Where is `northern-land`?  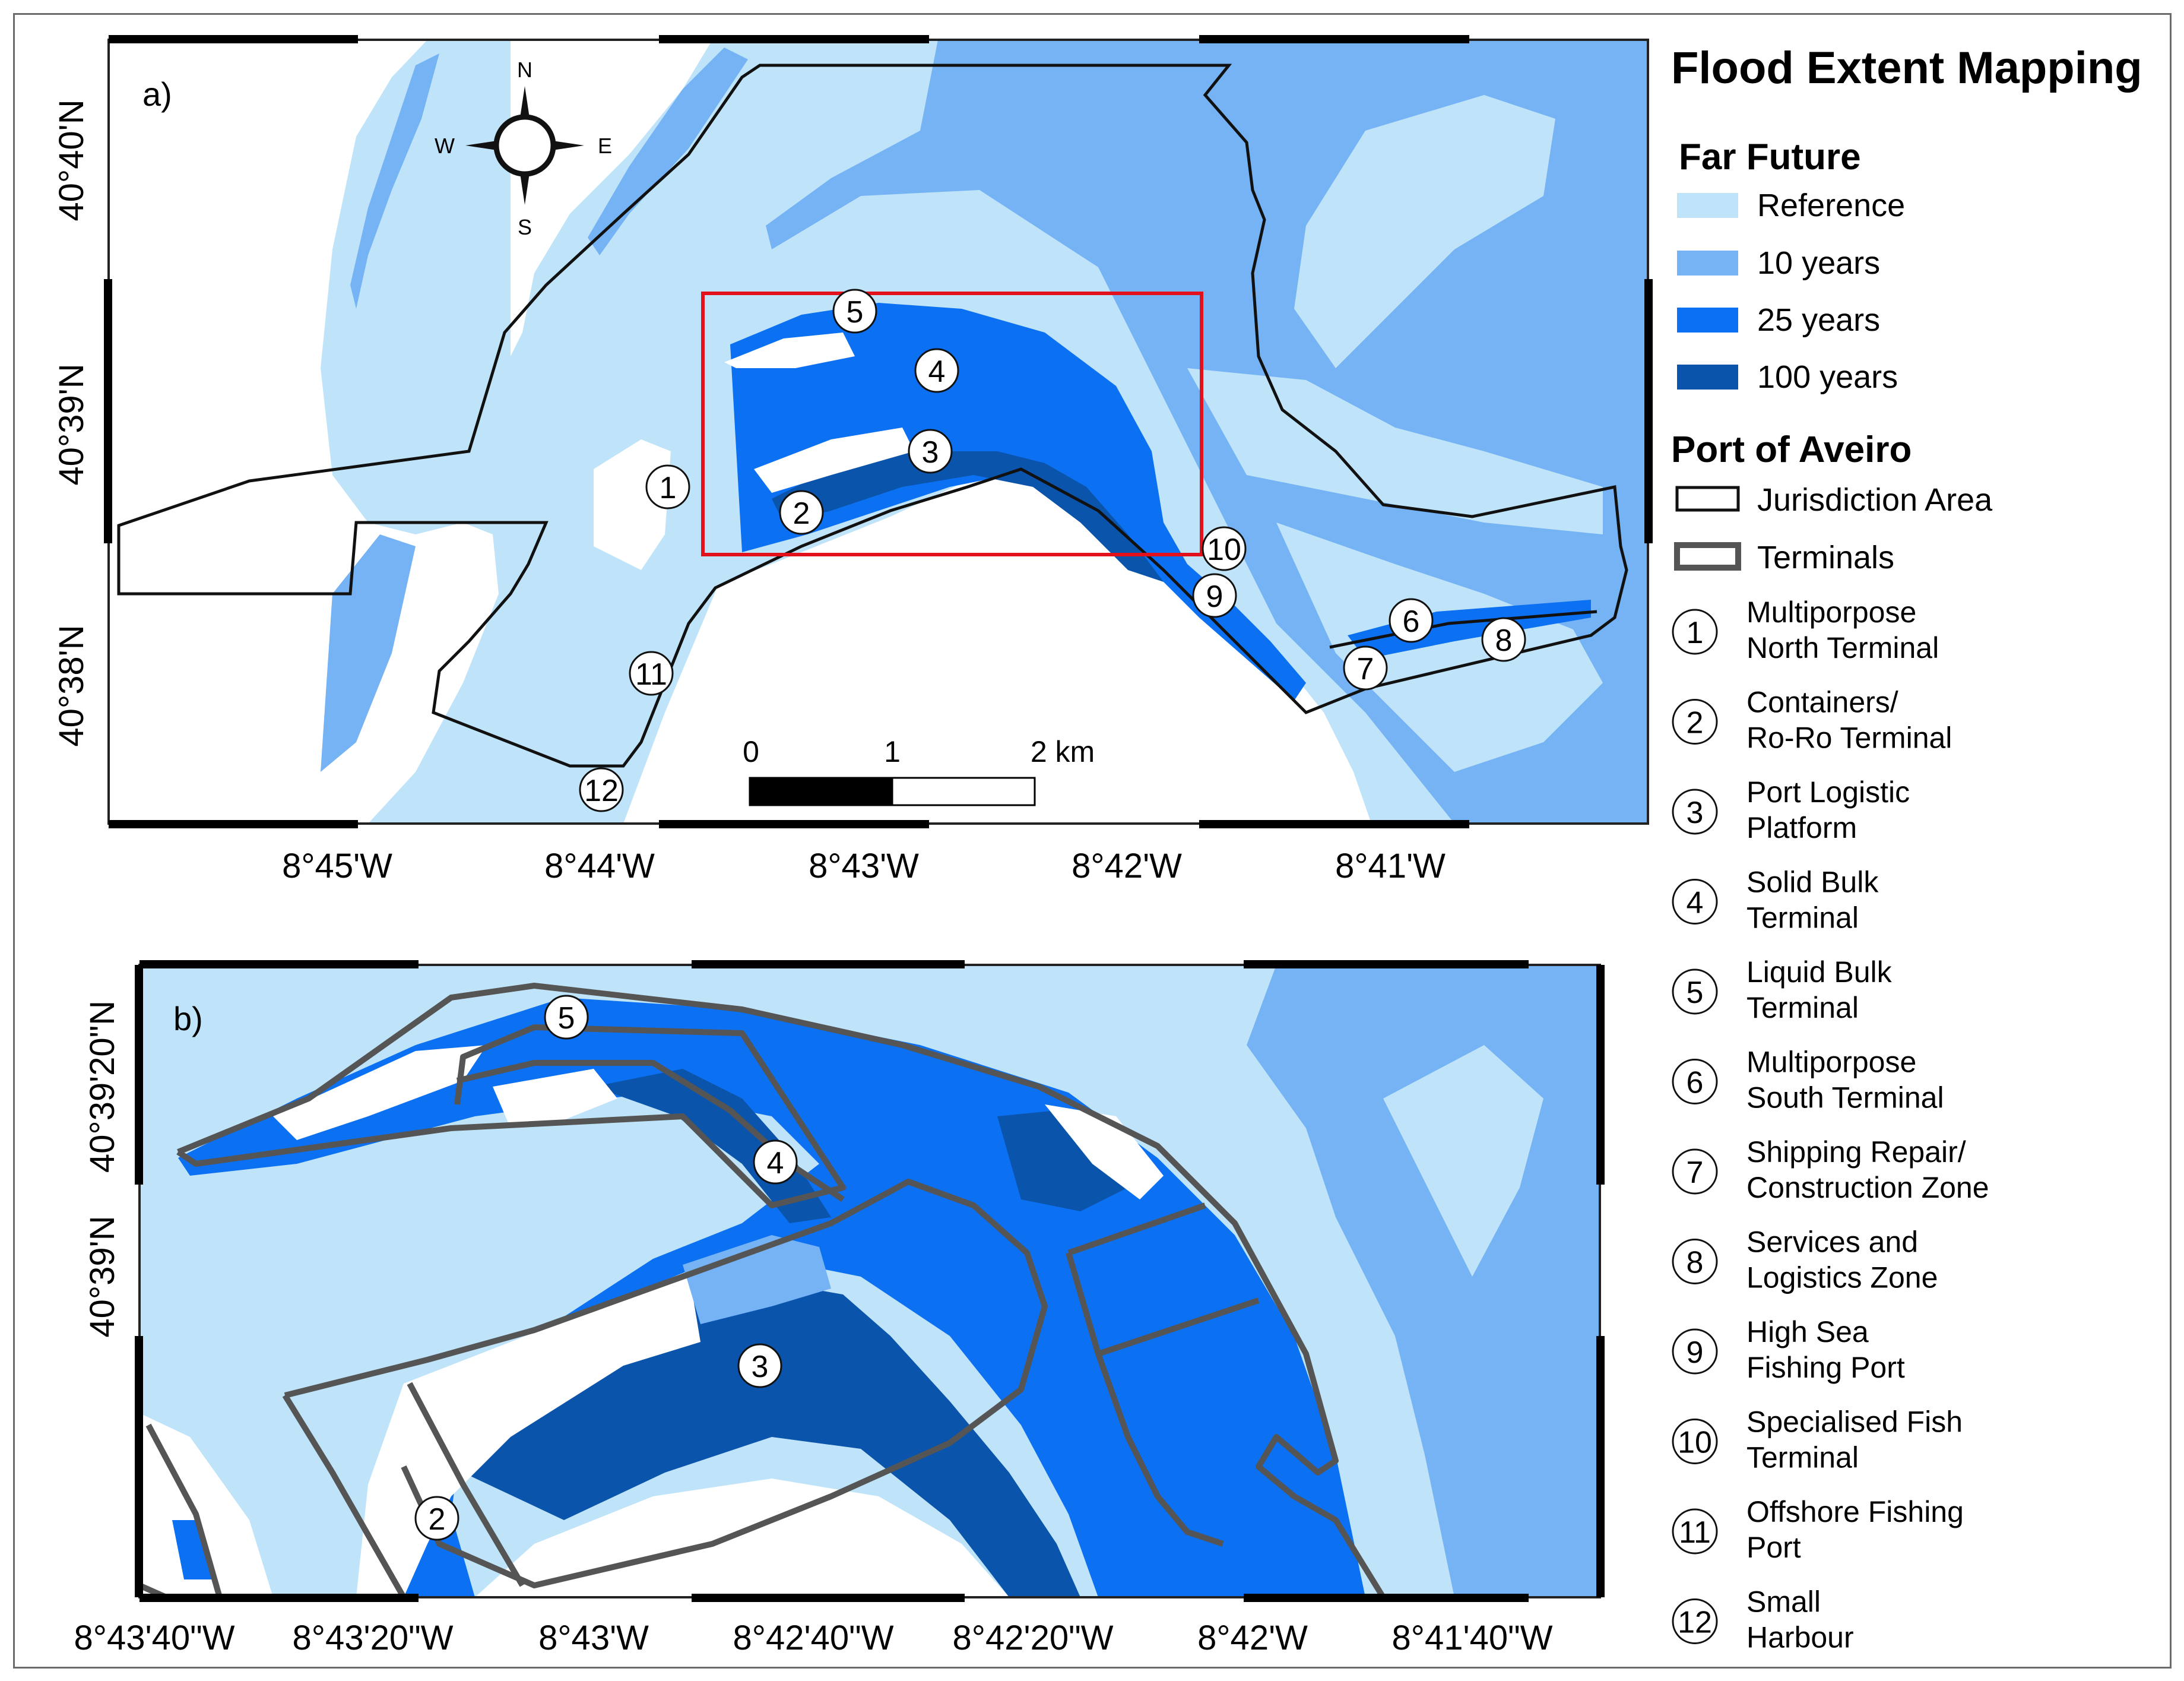
northern-land is located at coordinates (612, 198).